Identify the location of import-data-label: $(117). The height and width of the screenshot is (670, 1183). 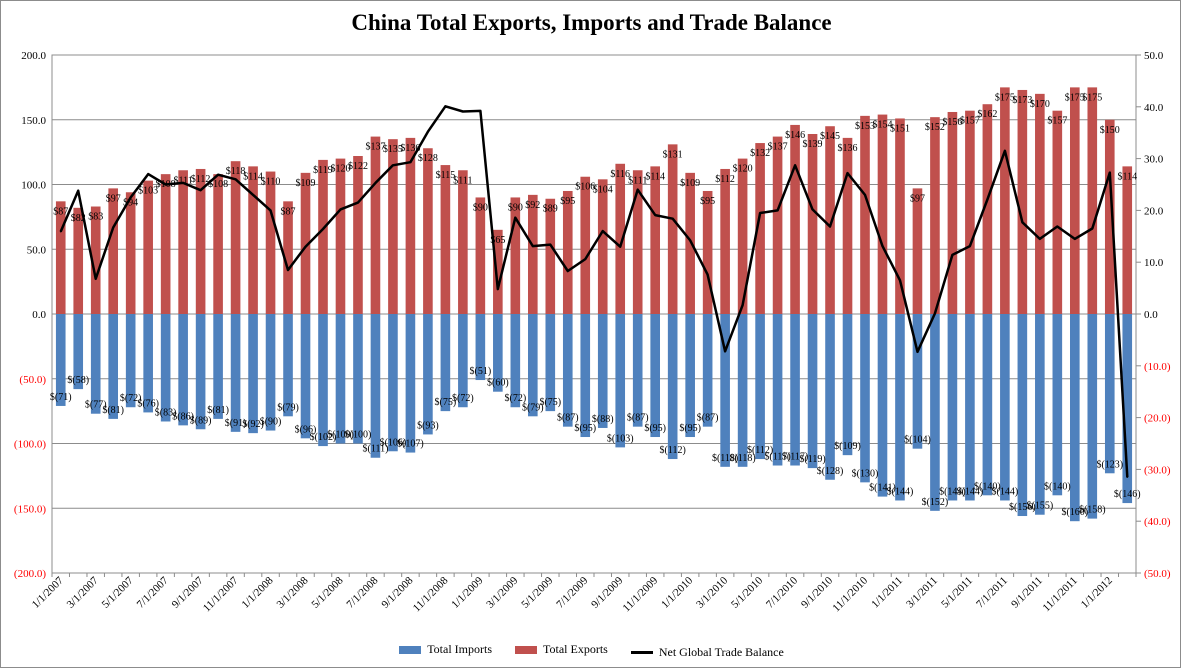
(777, 457).